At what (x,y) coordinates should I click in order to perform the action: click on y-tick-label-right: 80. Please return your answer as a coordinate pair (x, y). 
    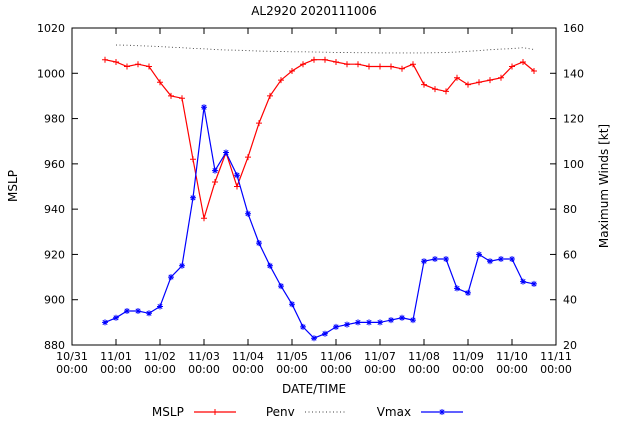
    Looking at the image, I should click on (570, 209).